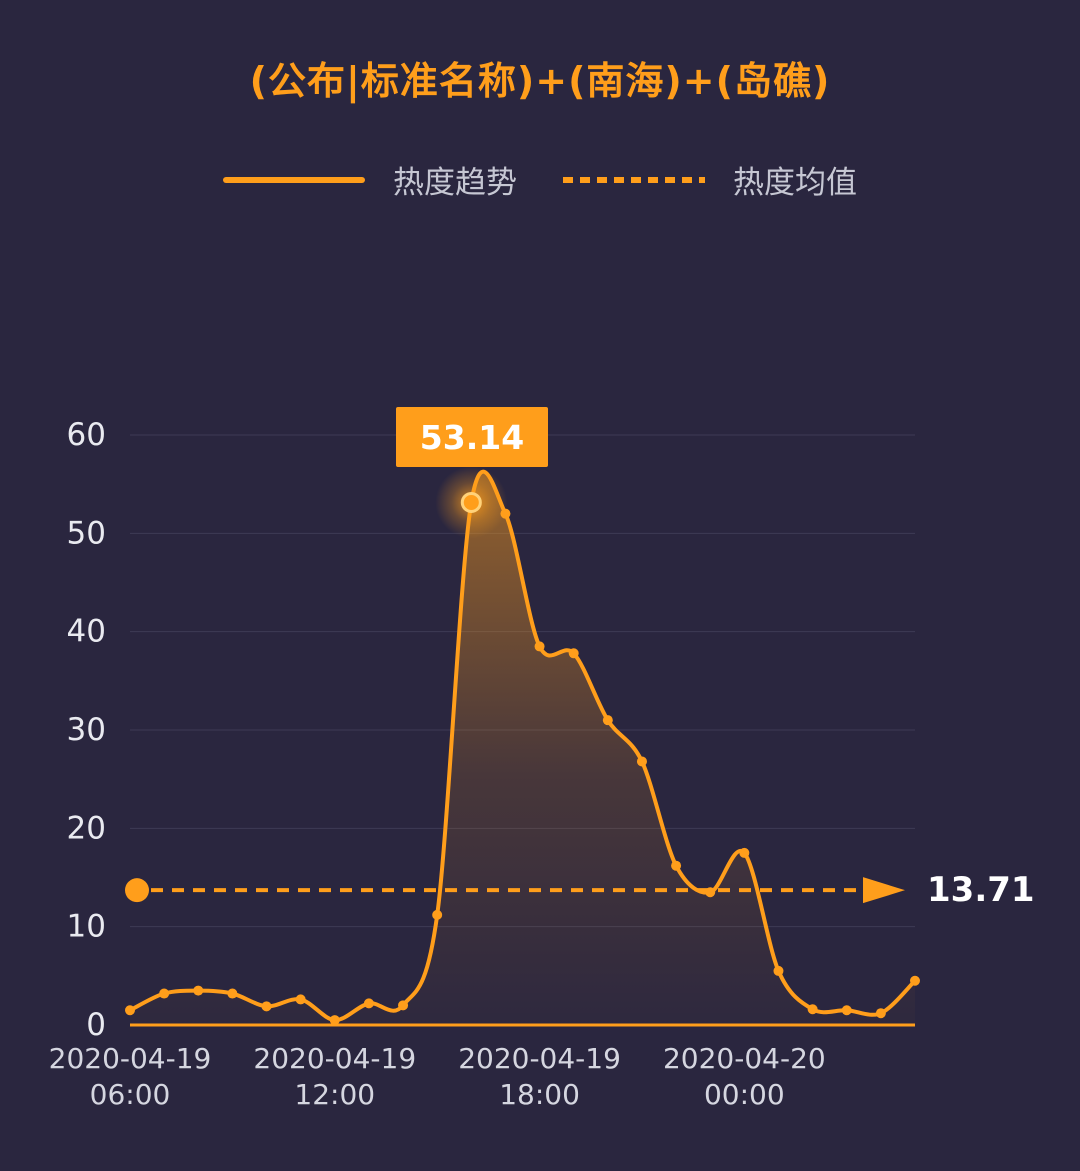 This screenshot has height=1171, width=1080. I want to click on y-axis-label: 60, so click(86, 435).